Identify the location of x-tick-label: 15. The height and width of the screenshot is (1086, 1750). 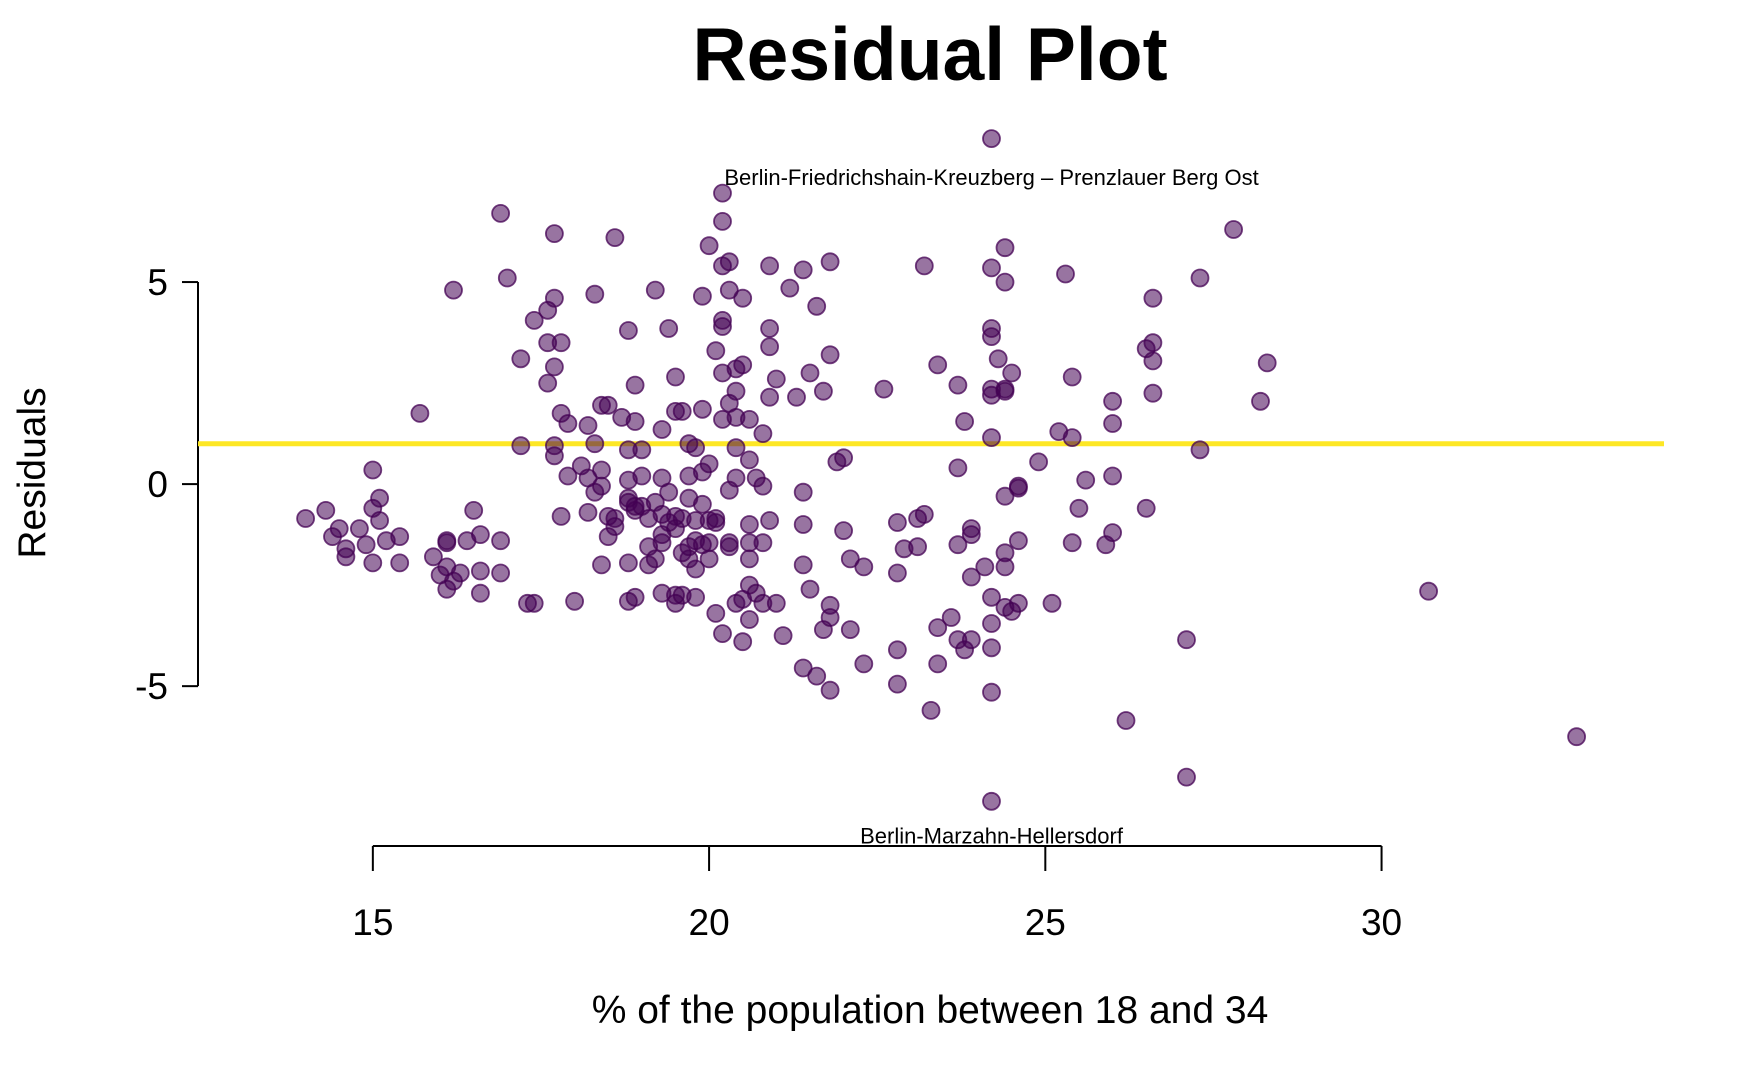
(372, 922).